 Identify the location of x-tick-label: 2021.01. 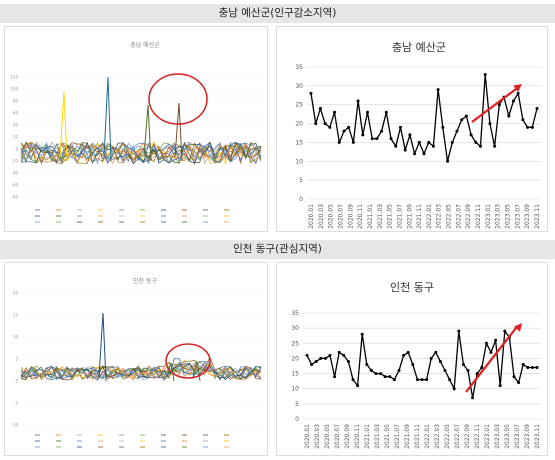
(367, 436).